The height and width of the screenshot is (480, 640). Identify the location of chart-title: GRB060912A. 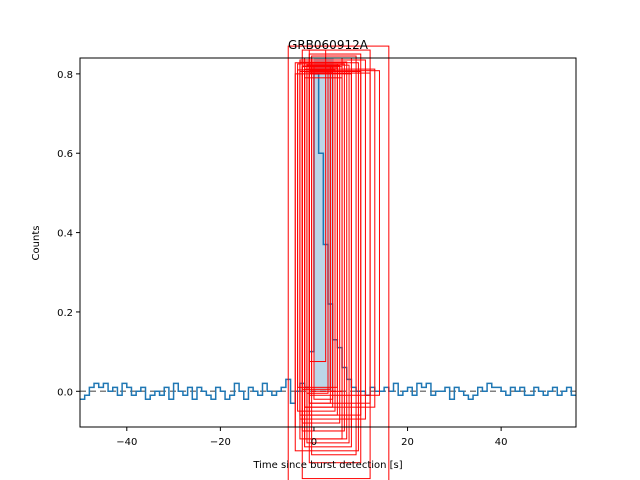
(328, 45).